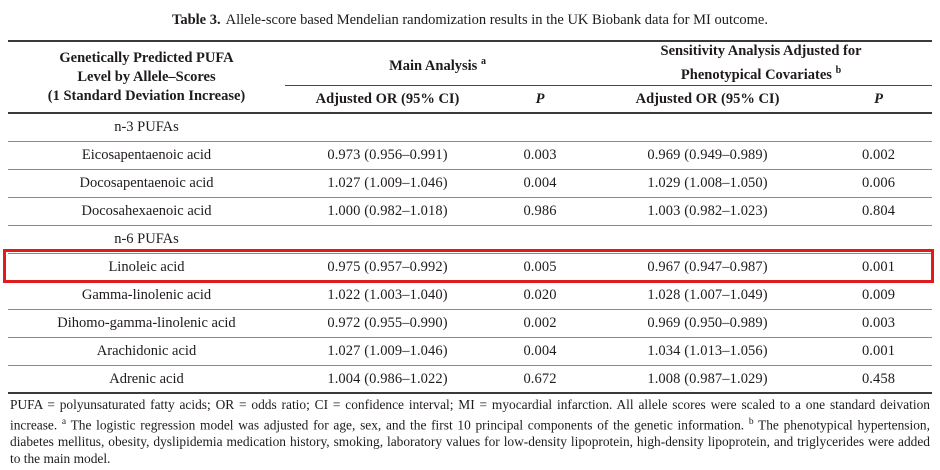 The height and width of the screenshot is (470, 940). What do you see at coordinates (433, 65) in the screenshot?
I see `main-analysis-label: Main Analysis` at bounding box center [433, 65].